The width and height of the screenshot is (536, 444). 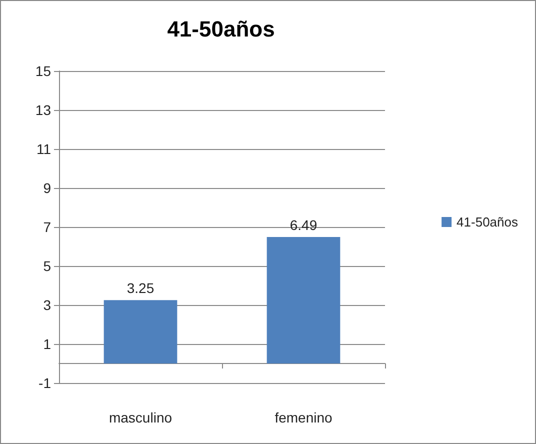 I want to click on y-tick-label: 15, so click(x=43, y=71).